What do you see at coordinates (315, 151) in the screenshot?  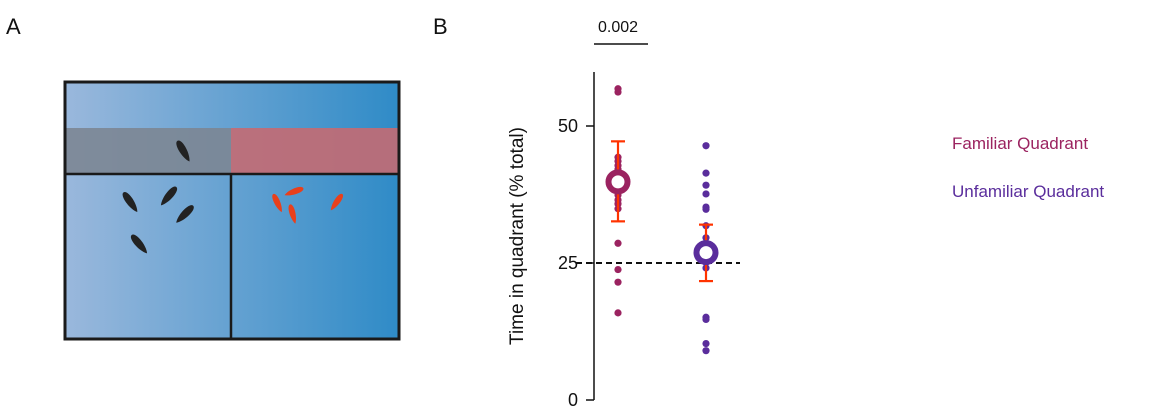 I see `familiar-zone` at bounding box center [315, 151].